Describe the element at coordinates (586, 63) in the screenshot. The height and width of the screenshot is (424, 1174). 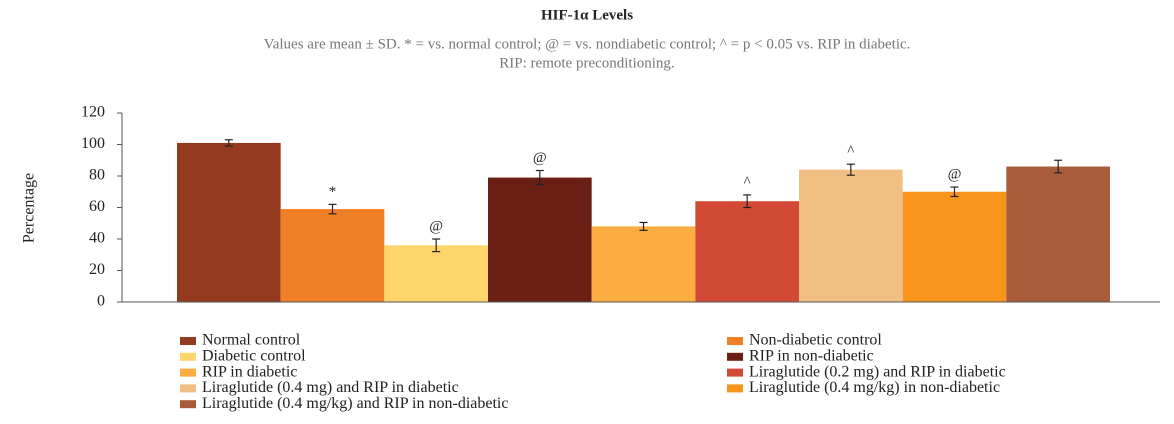
I see `chart-subtitle: RIP: remote preconditioning.` at that location.